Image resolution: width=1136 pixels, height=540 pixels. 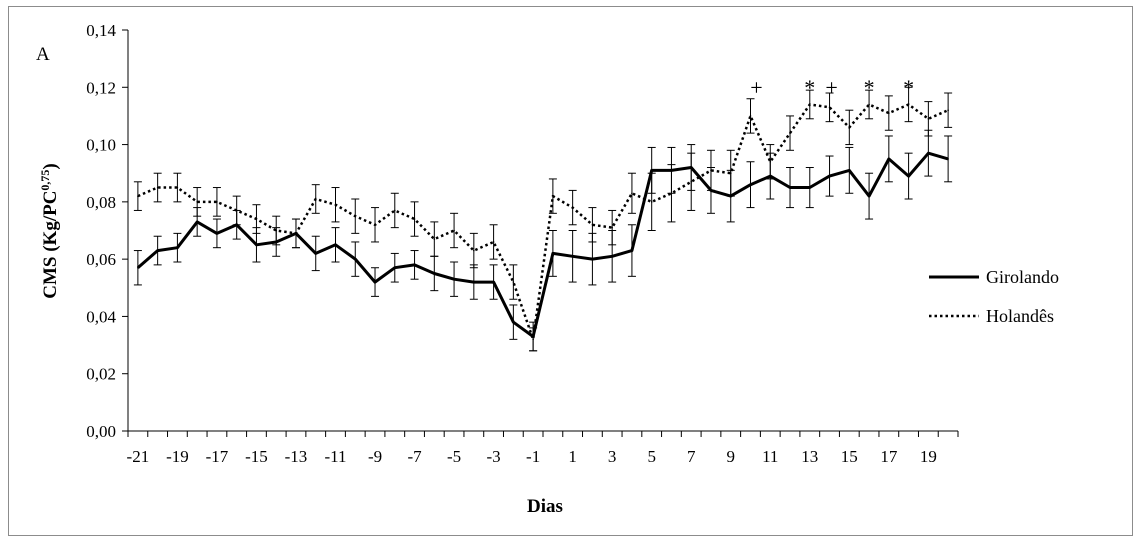 I want to click on x-tick-label: -13, so click(x=296, y=456).